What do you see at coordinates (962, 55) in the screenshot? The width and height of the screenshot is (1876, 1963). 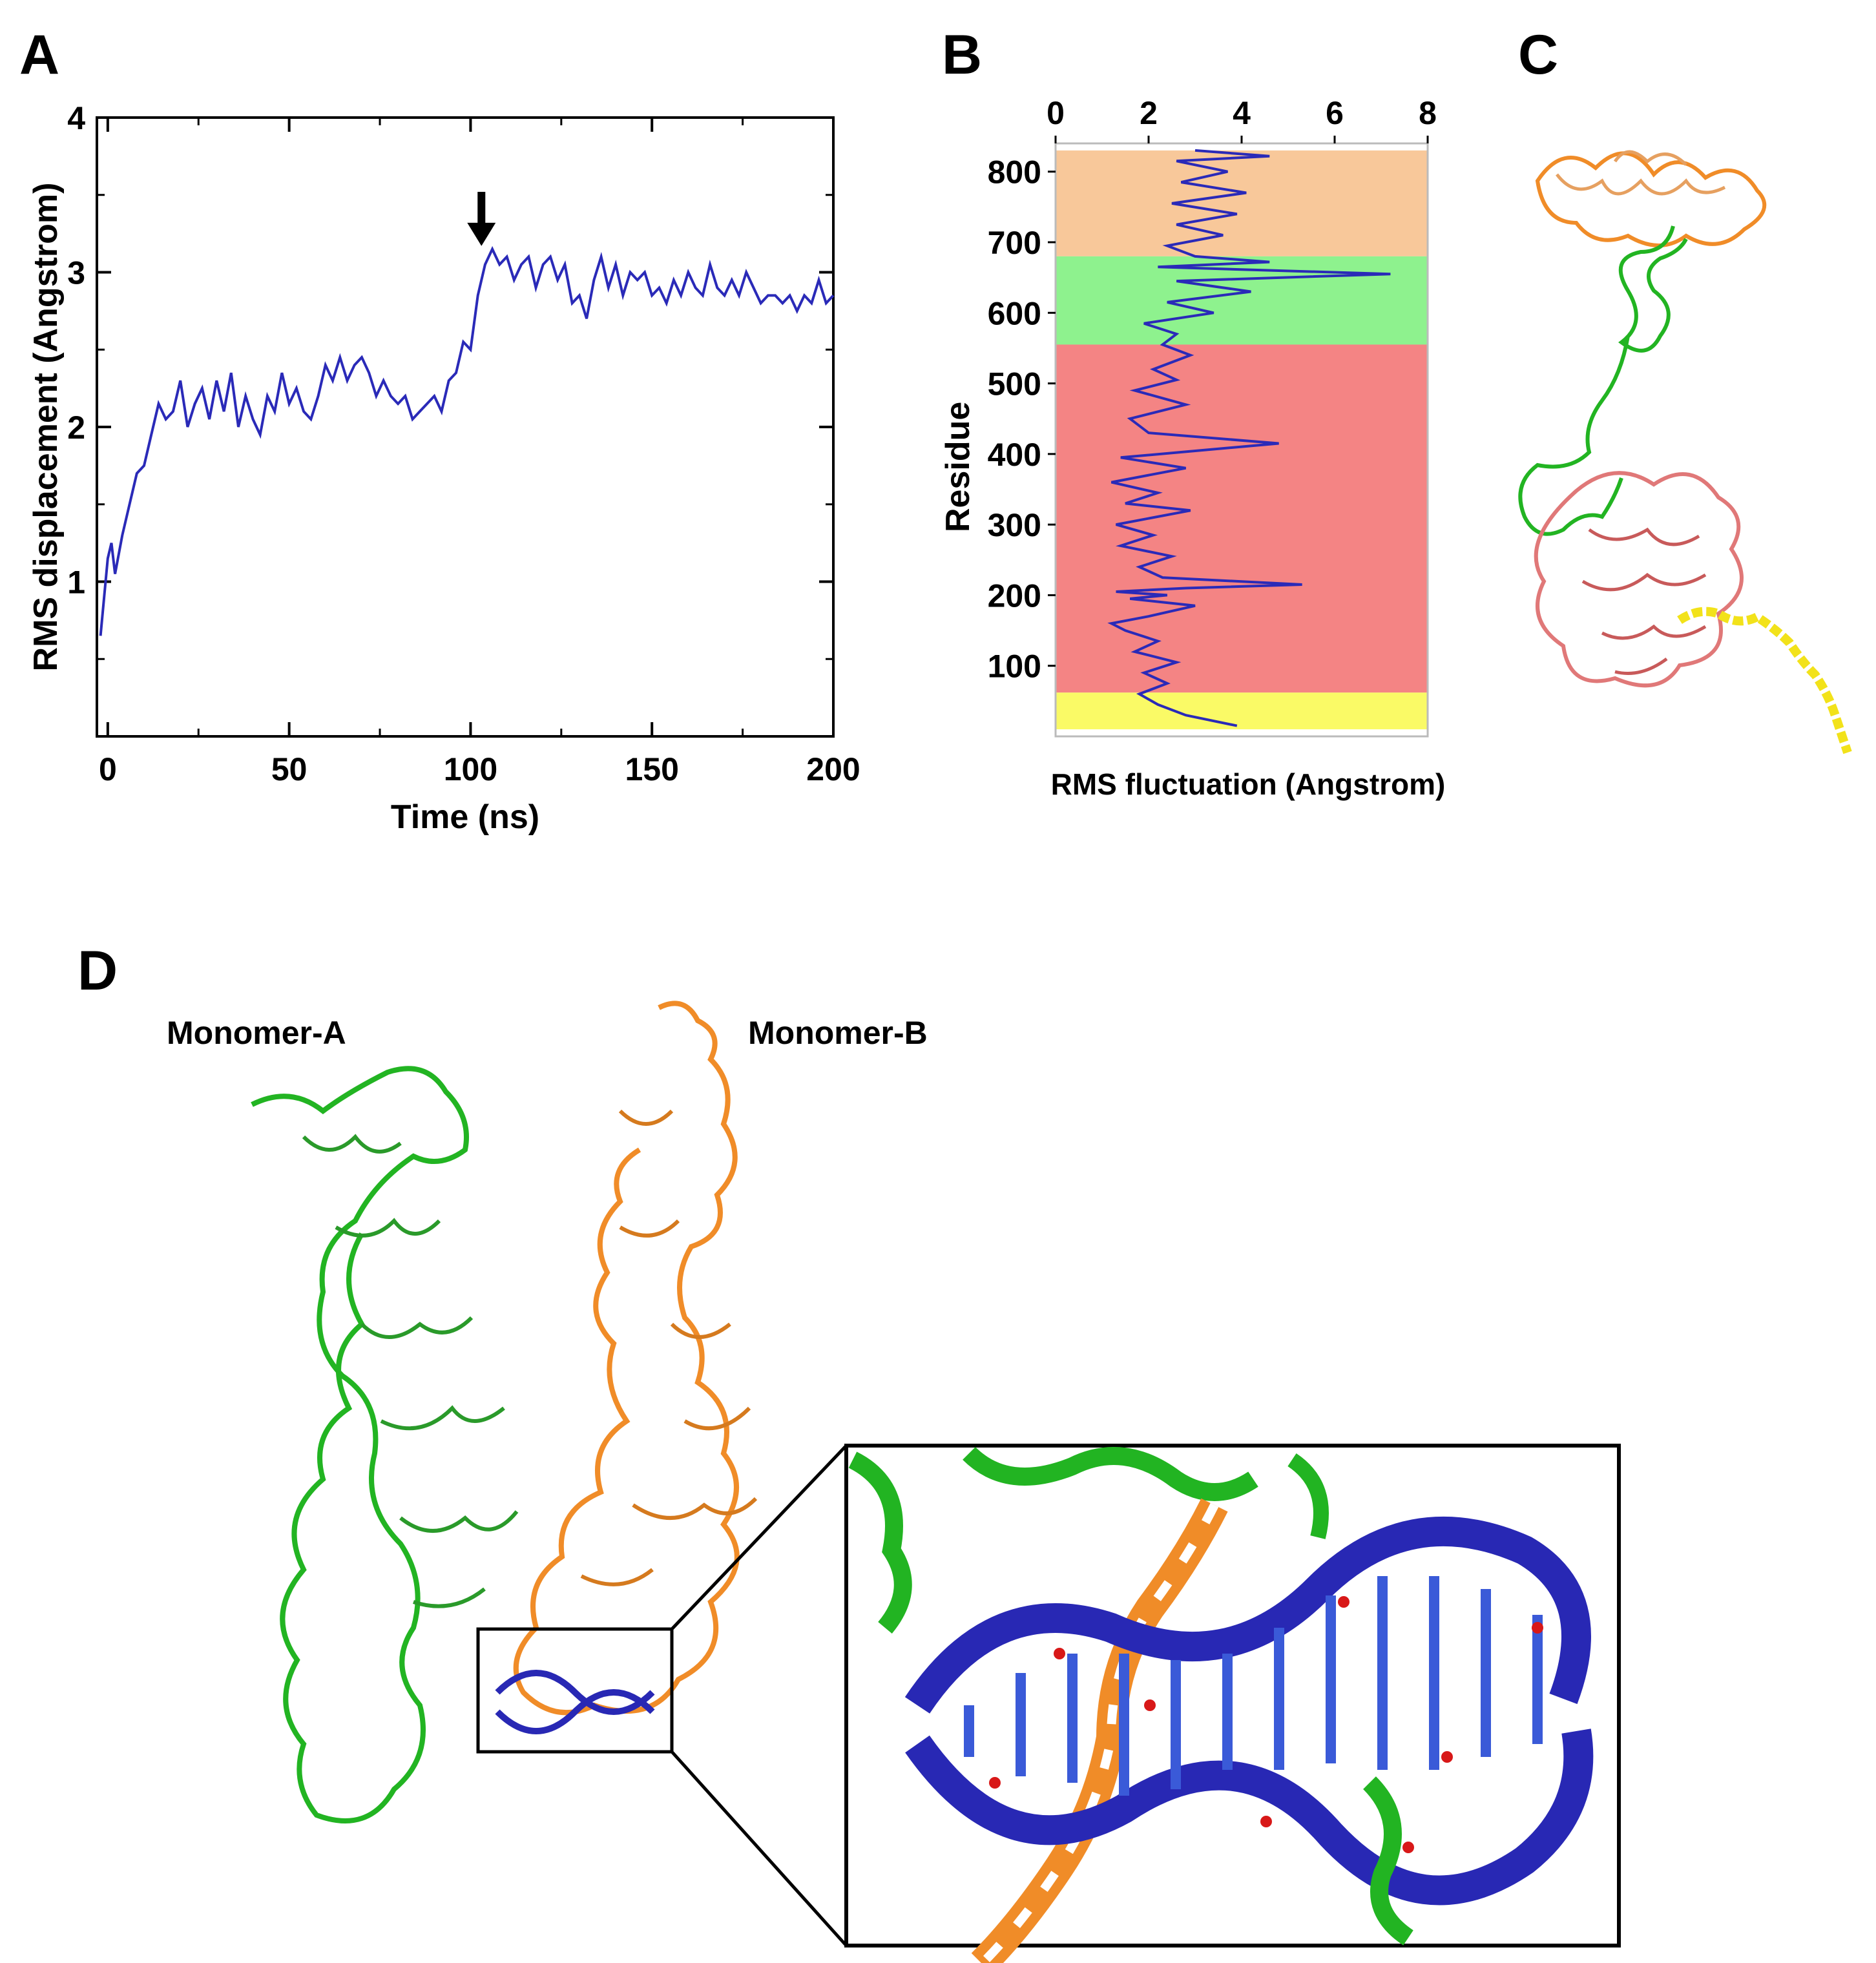 I see `panel-label-b: B` at bounding box center [962, 55].